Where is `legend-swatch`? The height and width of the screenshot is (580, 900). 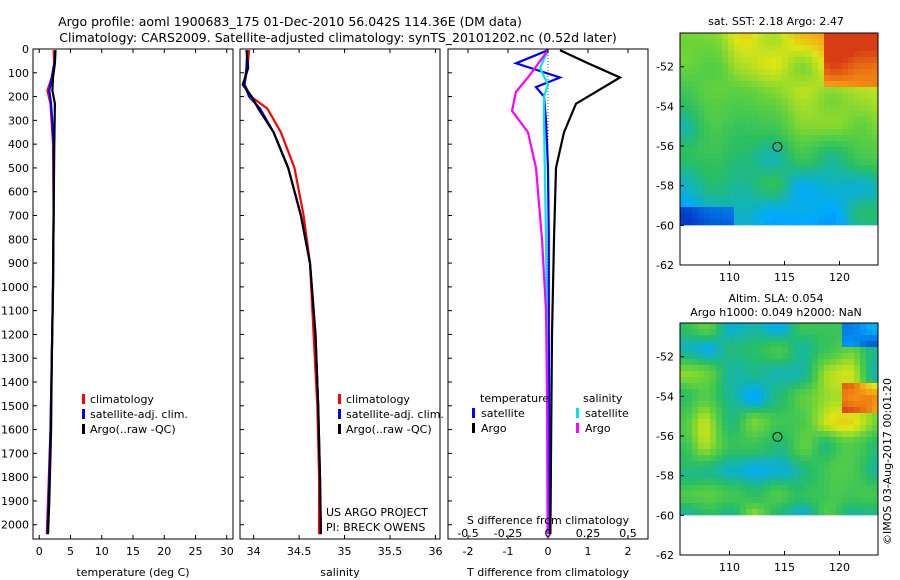
legend-swatch is located at coordinates (339, 429).